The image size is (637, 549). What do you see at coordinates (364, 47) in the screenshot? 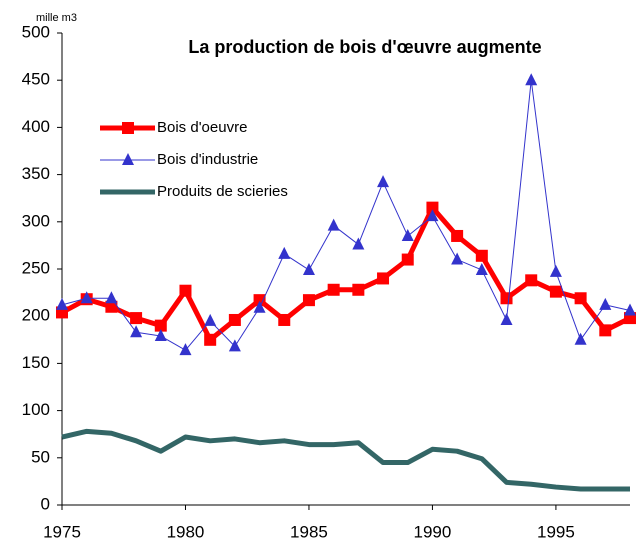
I see `chart-title: La production de bois d'œuvre augmente` at bounding box center [364, 47].